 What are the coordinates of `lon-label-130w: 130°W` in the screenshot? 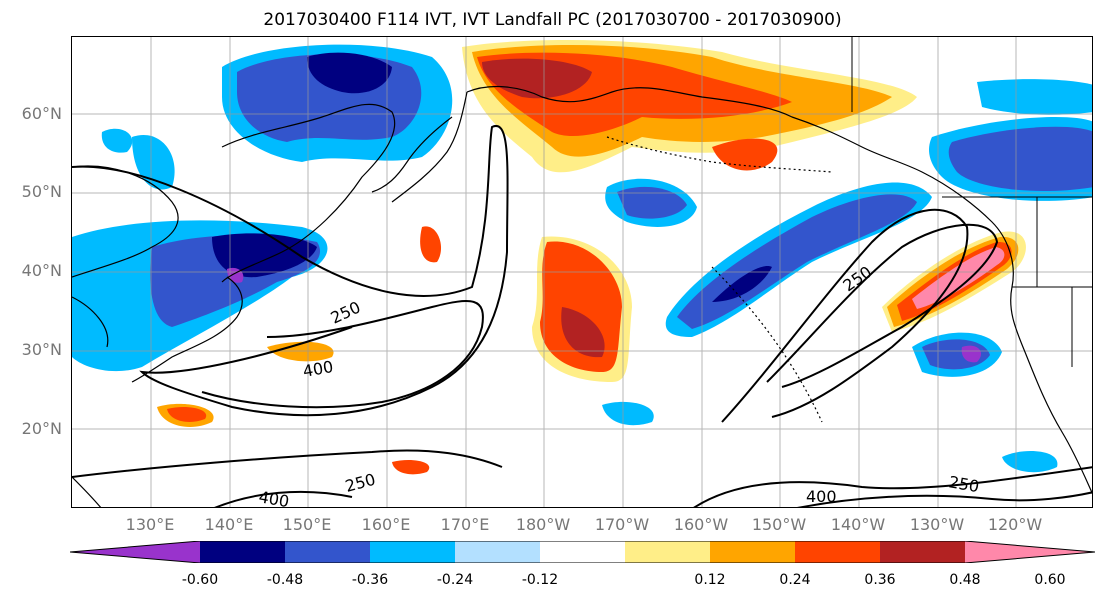 It's located at (937, 524).